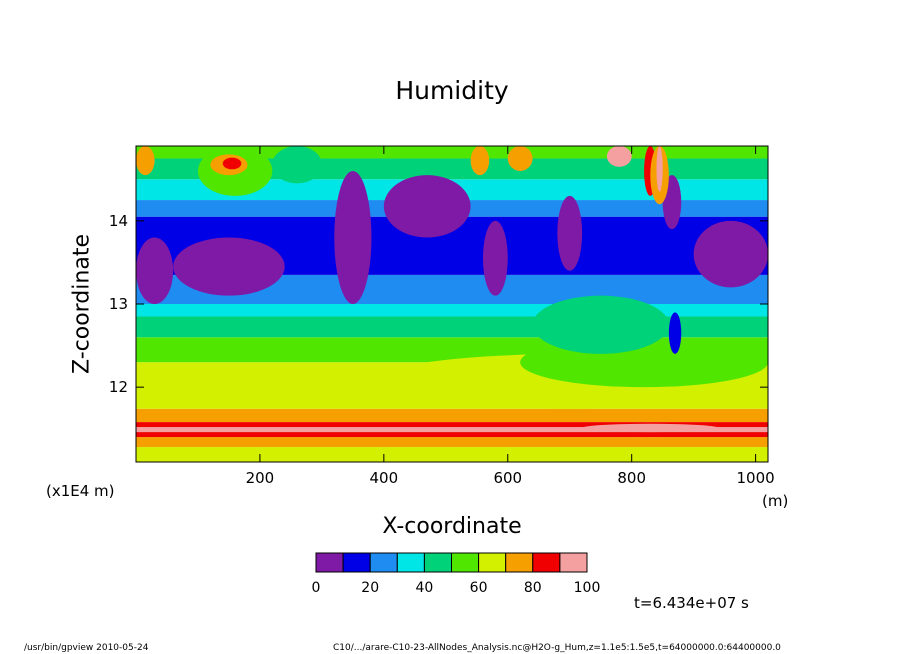 The width and height of the screenshot is (904, 654). I want to click on colorbar-tick-label: 20, so click(370, 588).